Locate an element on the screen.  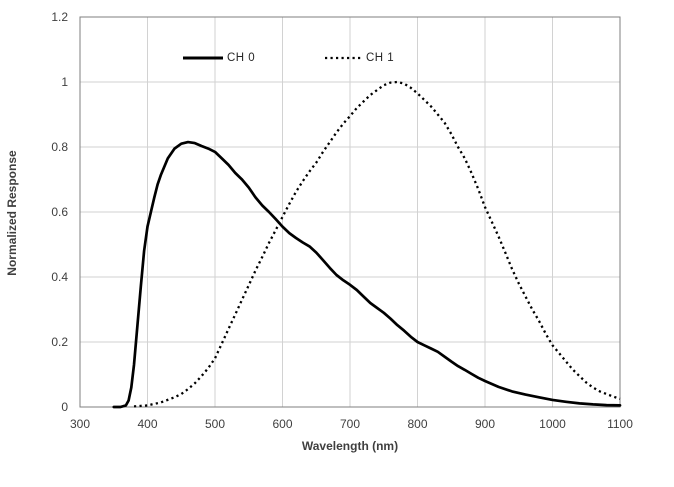
legend-item-ch0: CH 0 is located at coordinates (219, 57).